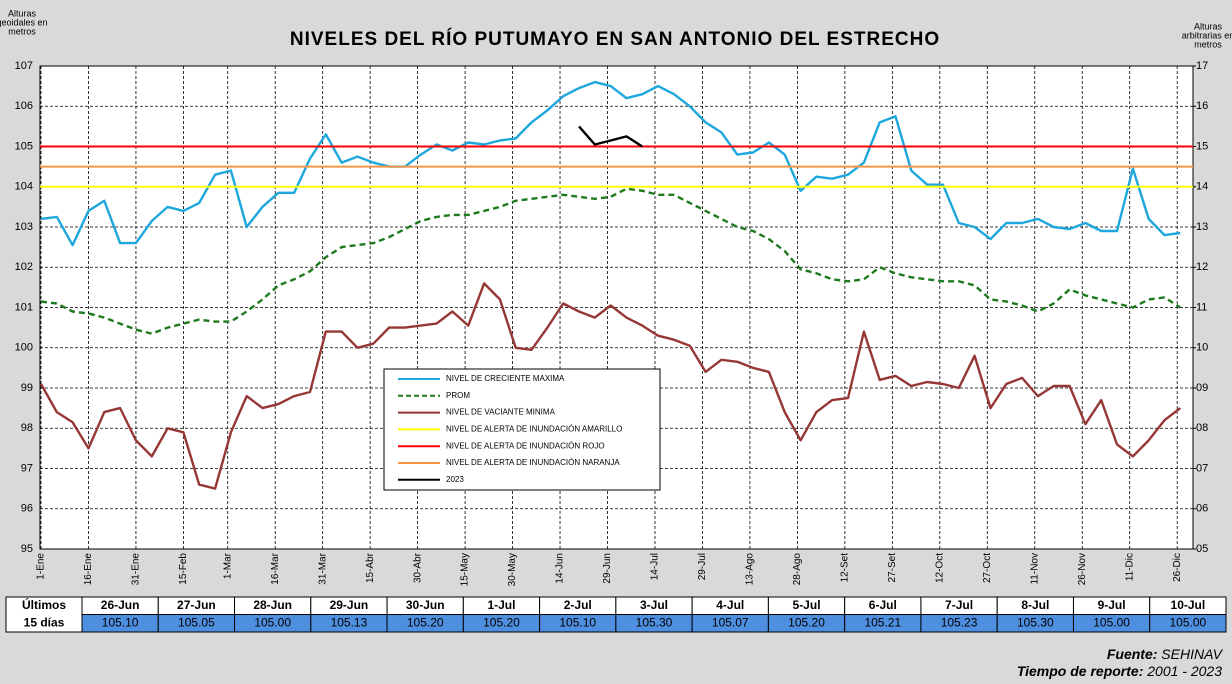  Describe the element at coordinates (1188, 605) in the screenshot. I see `table-date: 10-Jul` at that location.